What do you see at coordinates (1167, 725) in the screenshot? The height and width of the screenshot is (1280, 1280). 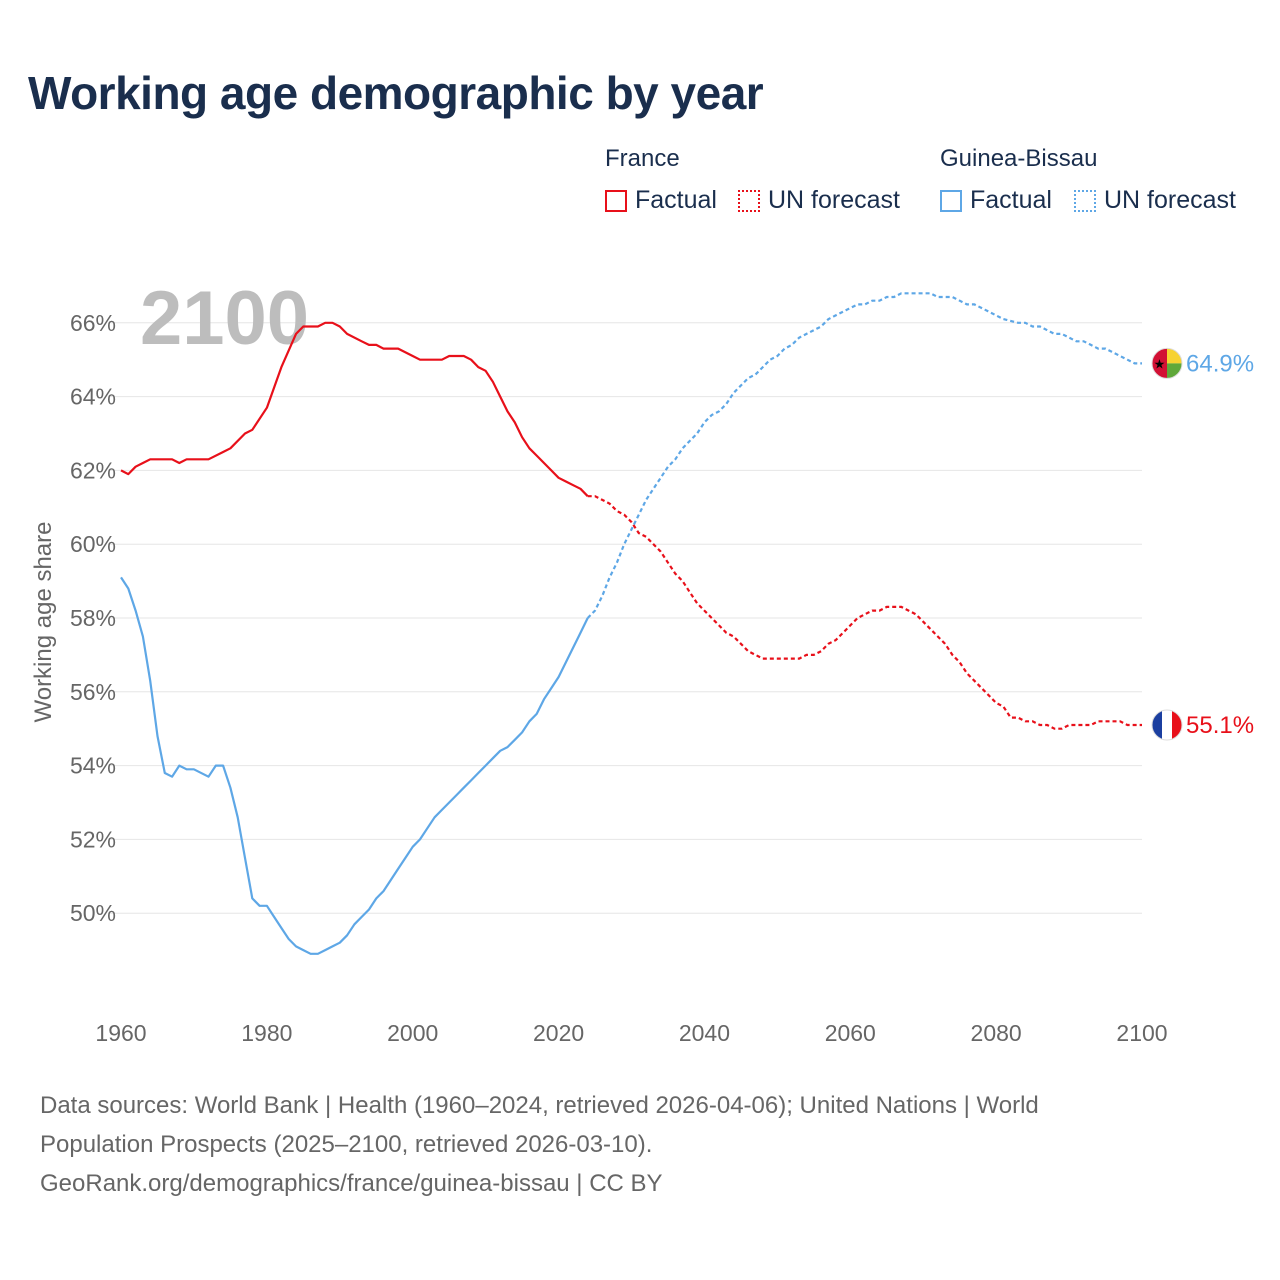 I see `france-flag-icon` at bounding box center [1167, 725].